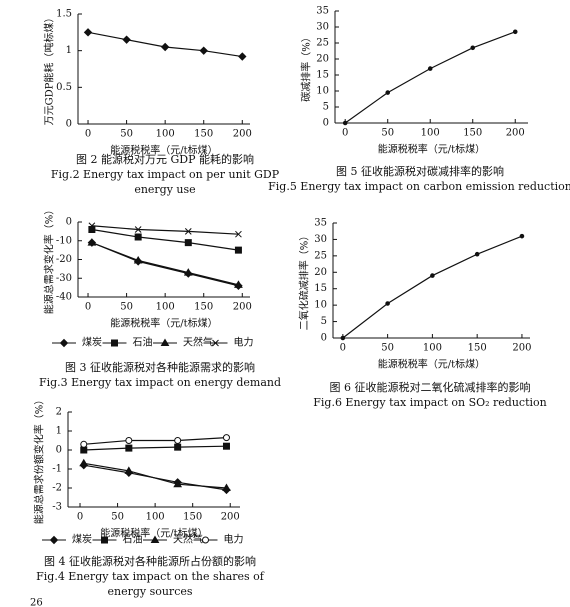  What do you see at coordinates (150, 561) in the screenshot?
I see `caption: 图 4 征收能源税对各种能源所占份额的影响` at bounding box center [150, 561].